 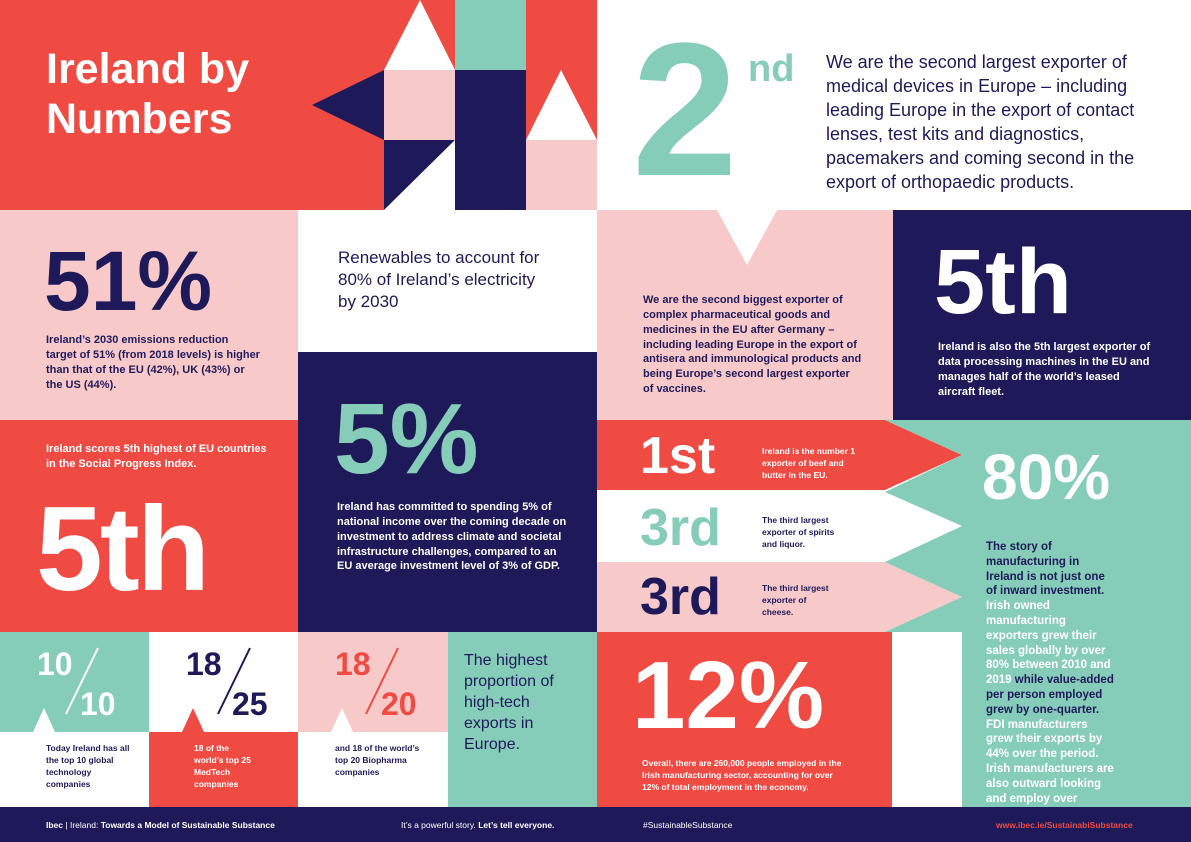 I want to click on tech-text-panel, so click(x=74, y=769).